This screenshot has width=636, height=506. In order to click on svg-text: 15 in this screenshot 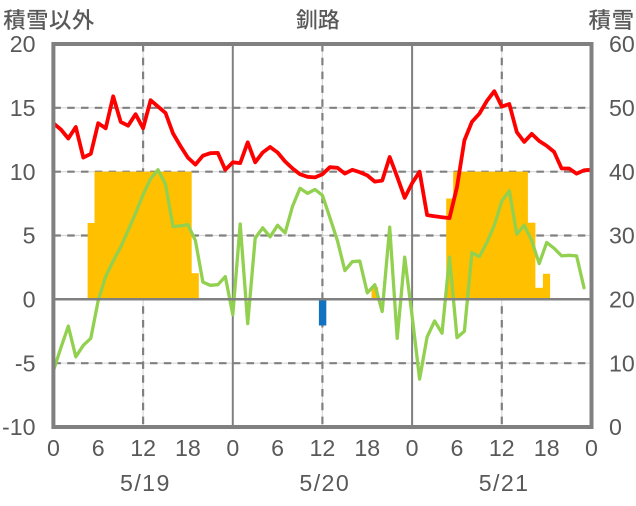, I will do `click(23, 108)`.